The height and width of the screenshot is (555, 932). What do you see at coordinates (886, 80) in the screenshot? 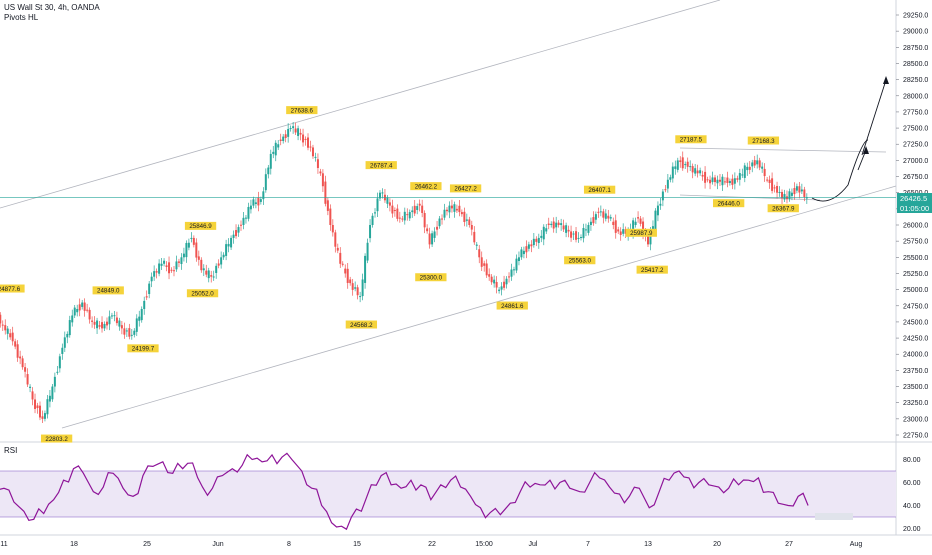
I see `arrowhead-long-icon` at bounding box center [886, 80].